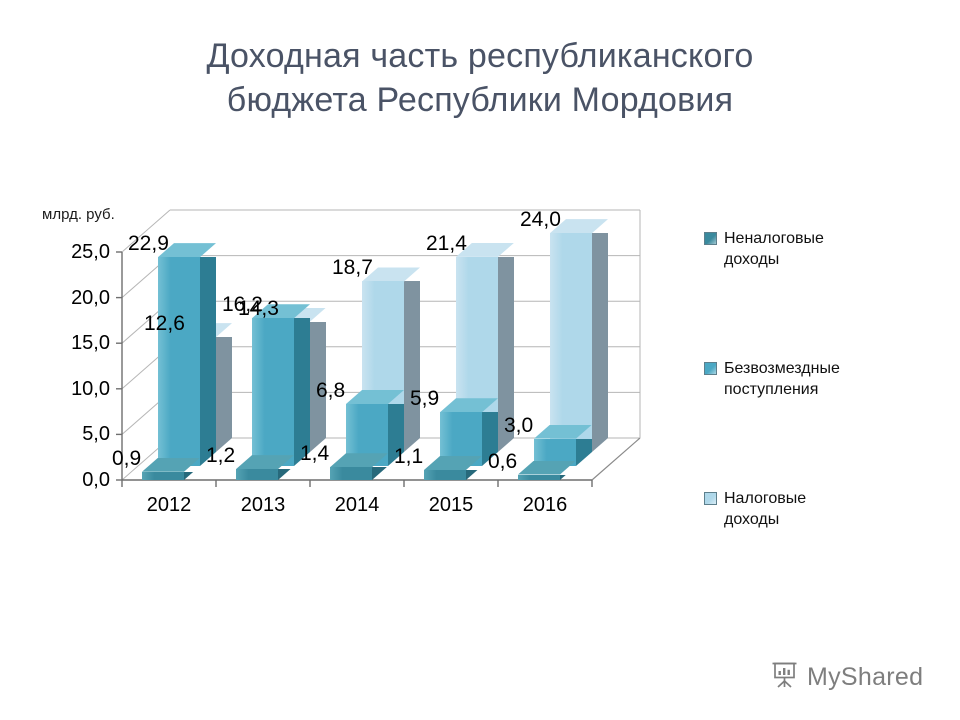 Image resolution: width=960 pixels, height=720 pixels. What do you see at coordinates (148, 244) in the screenshot?
I see `bar-value-label: 22,9` at bounding box center [148, 244].